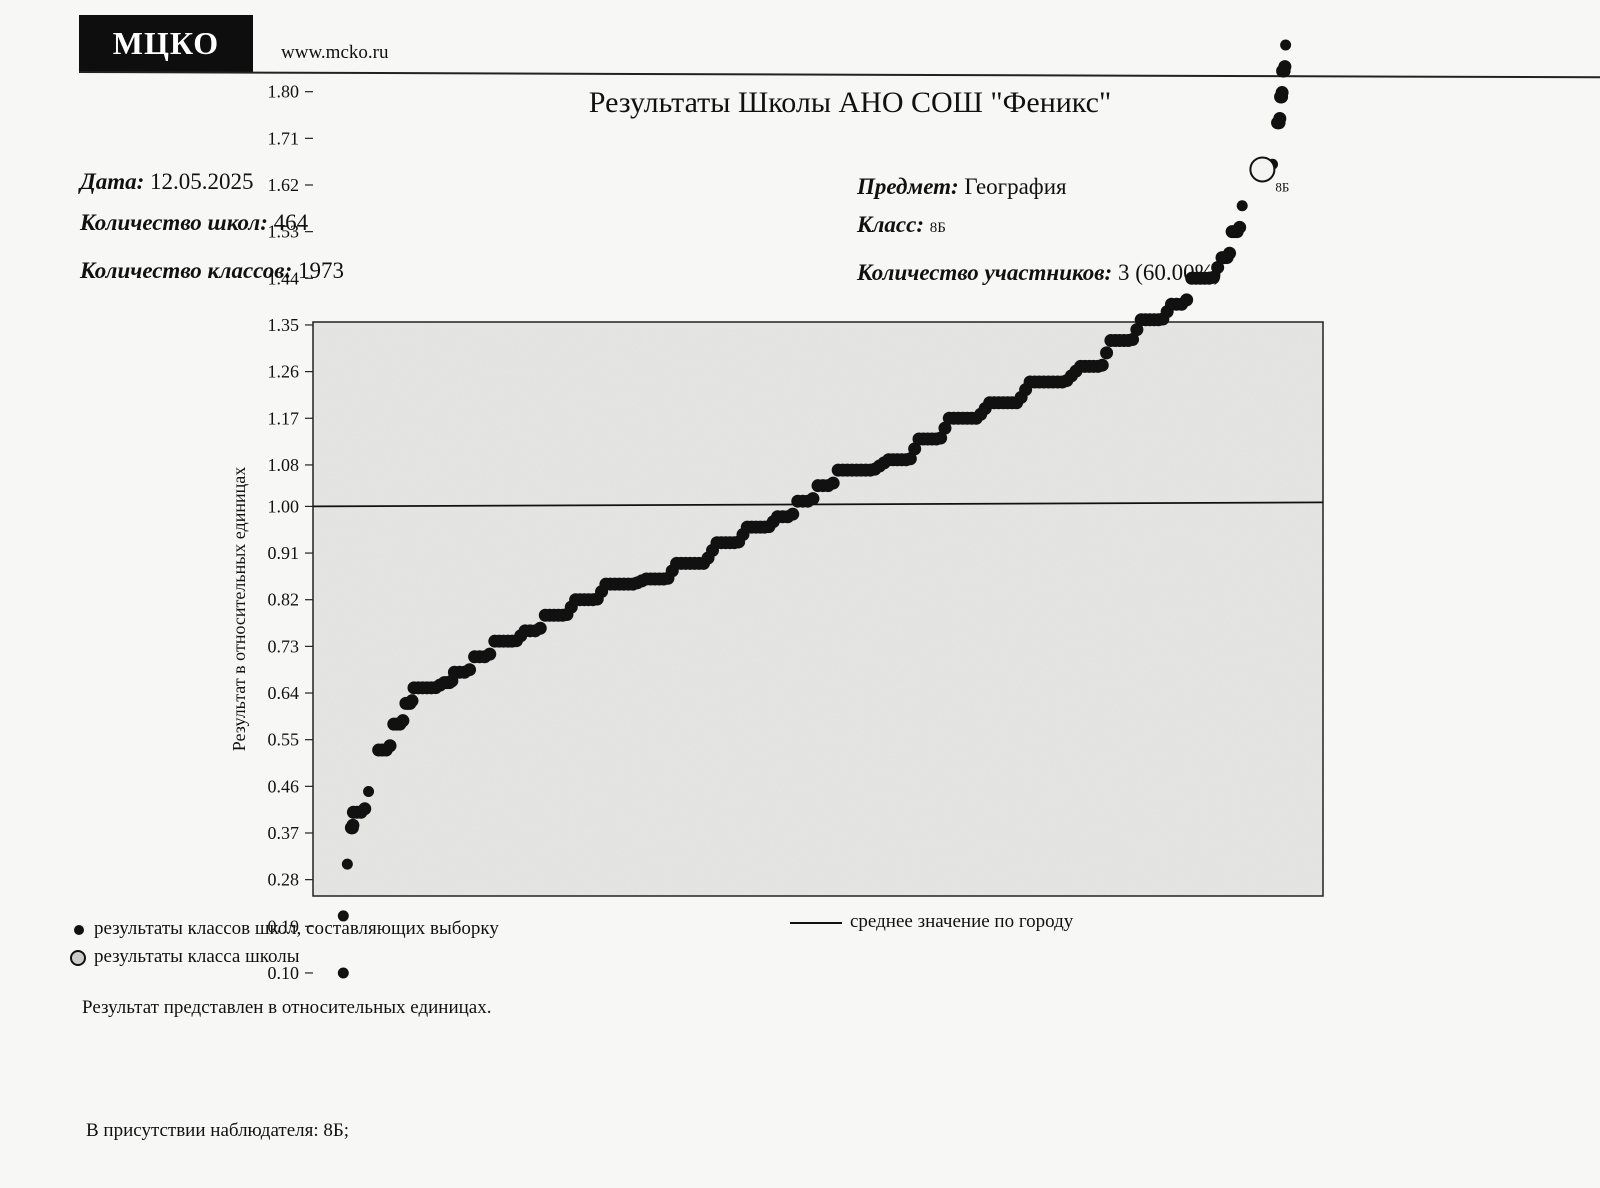  Describe the element at coordinates (908, 186) in the screenshot. I see `subject-label: Предмет:` at that location.